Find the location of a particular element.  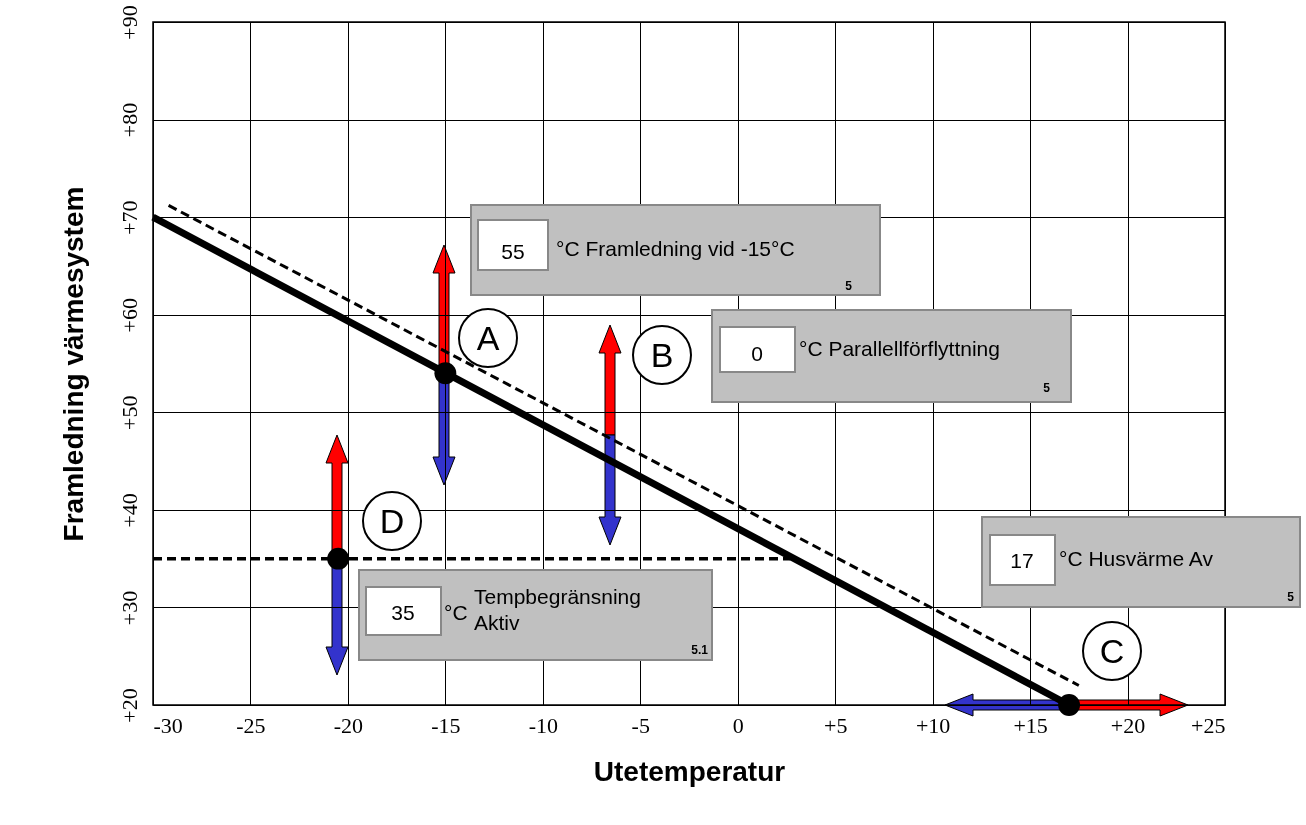

x-tick-label: +25 is located at coordinates (1208, 725).